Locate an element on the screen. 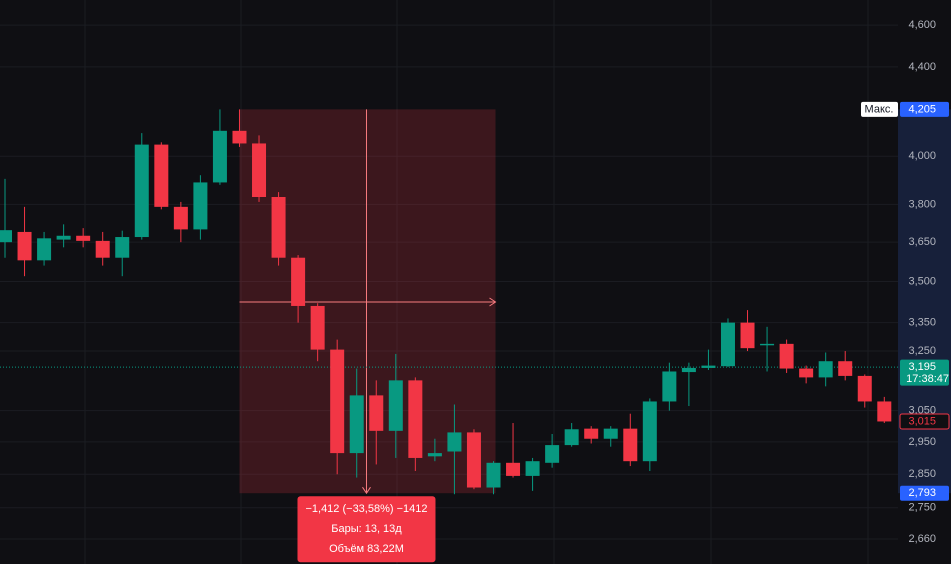 The width and height of the screenshot is (951, 564). measure-info-text: −1,412 (−33,58%) −1412 is located at coordinates (366, 509).